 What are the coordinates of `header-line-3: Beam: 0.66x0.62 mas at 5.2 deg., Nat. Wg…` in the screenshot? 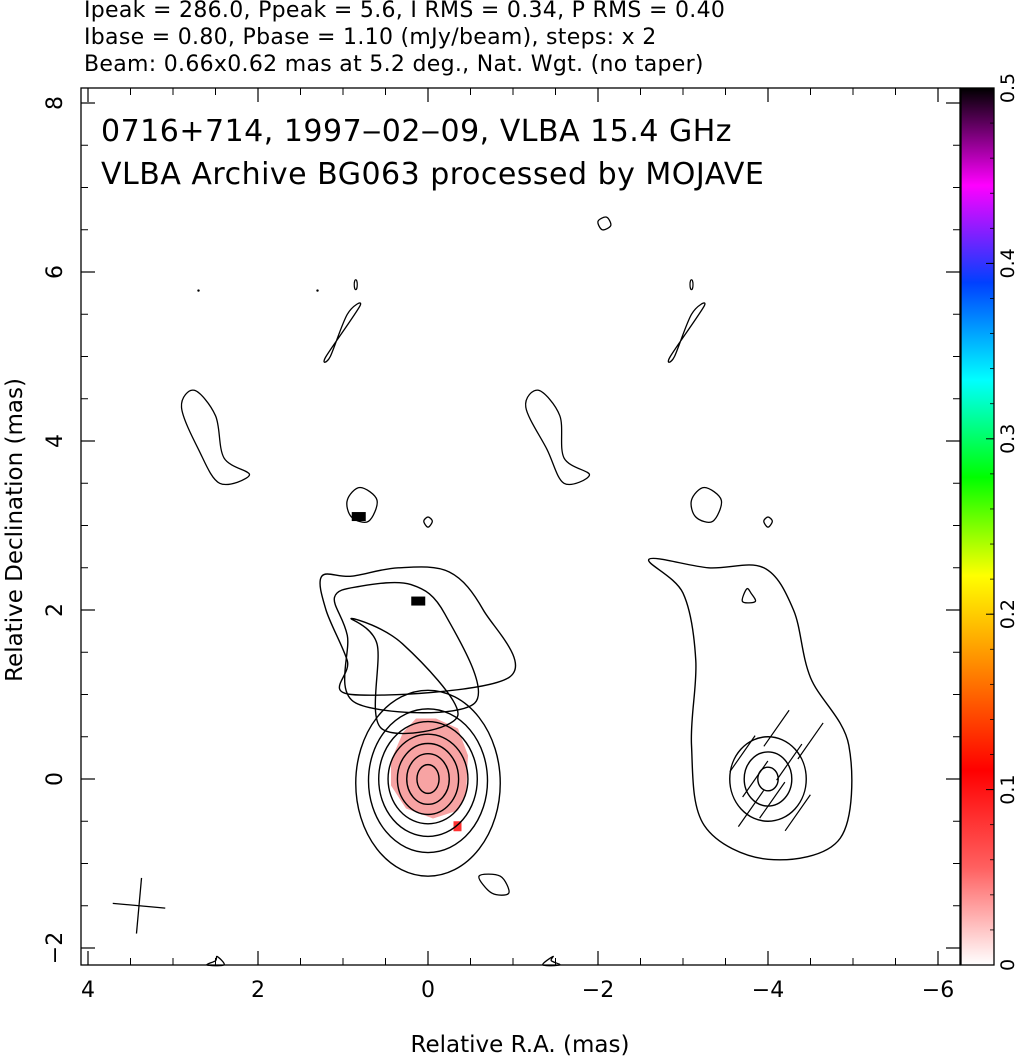 It's located at (394, 64).